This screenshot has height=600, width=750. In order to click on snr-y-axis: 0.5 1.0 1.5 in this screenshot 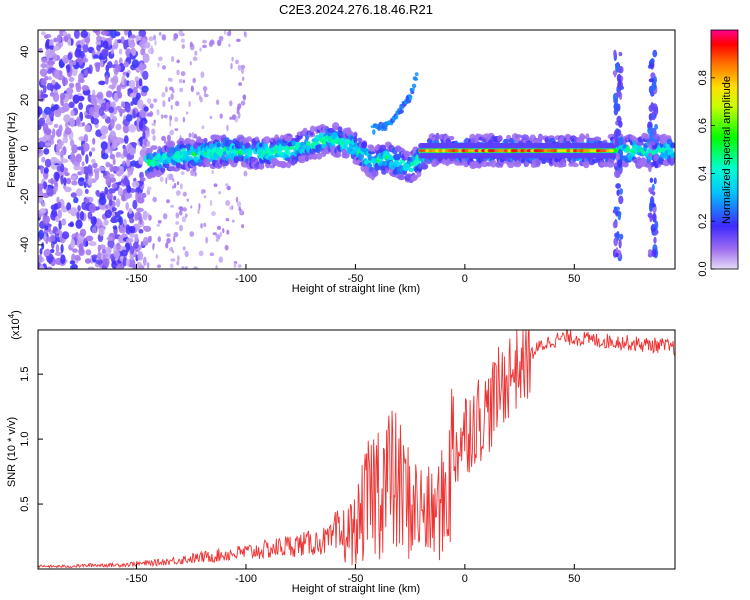, I will do `click(31, 439)`.